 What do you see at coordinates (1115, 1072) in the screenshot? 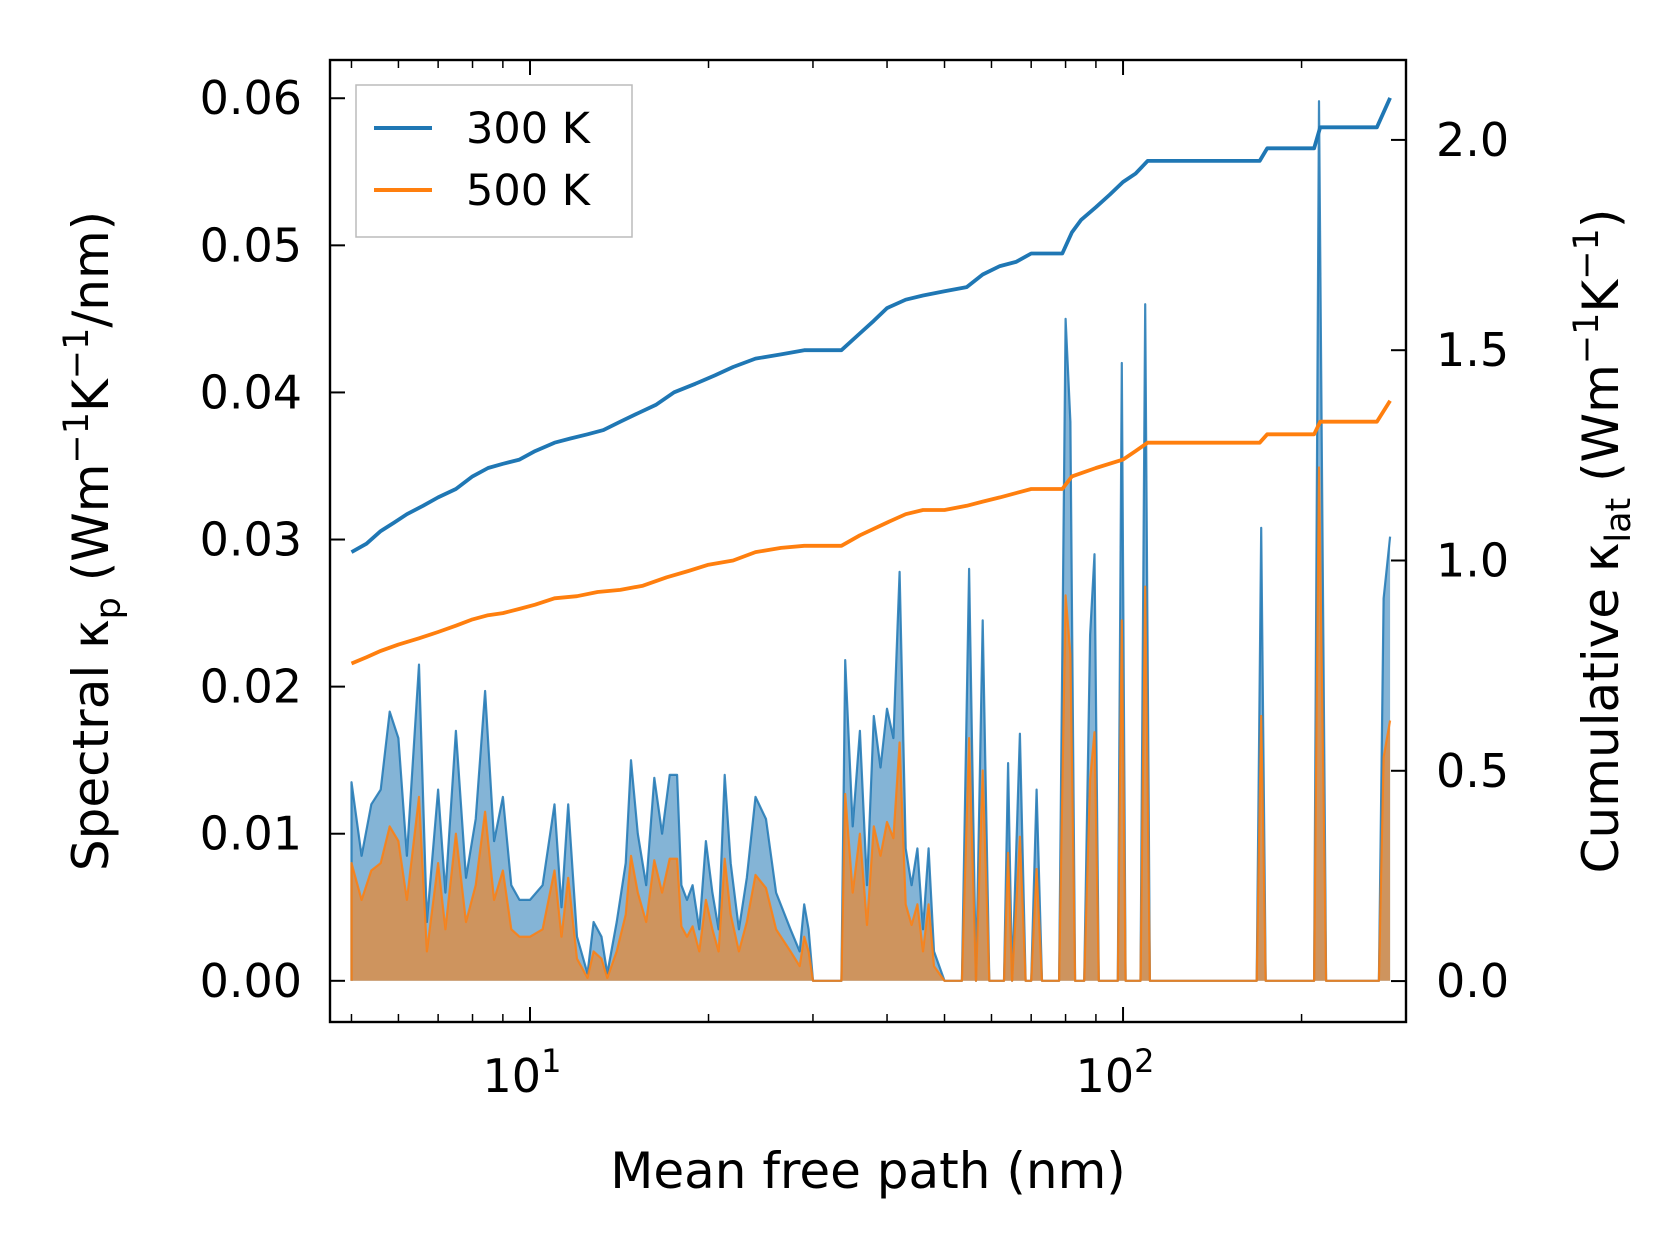
I see `x-tick-label-1: 10²` at bounding box center [1115, 1072].